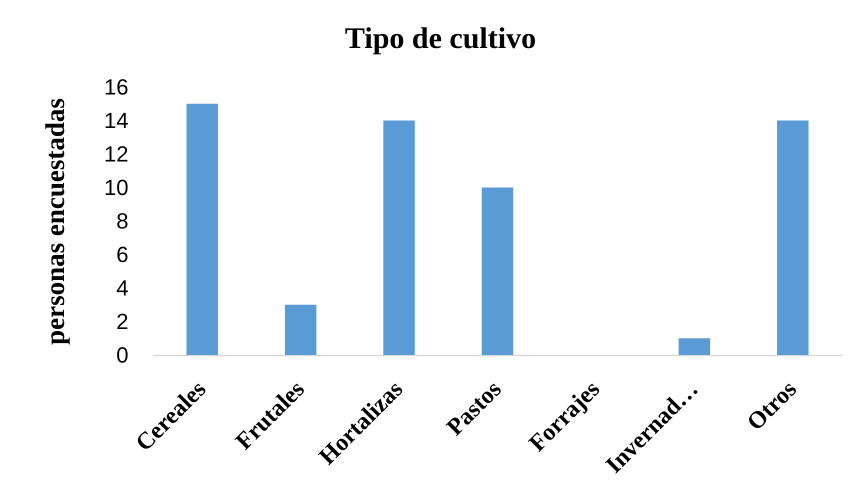 The width and height of the screenshot is (856, 485). What do you see at coordinates (122, 221) in the screenshot?
I see `y-tick-label: 8` at bounding box center [122, 221].